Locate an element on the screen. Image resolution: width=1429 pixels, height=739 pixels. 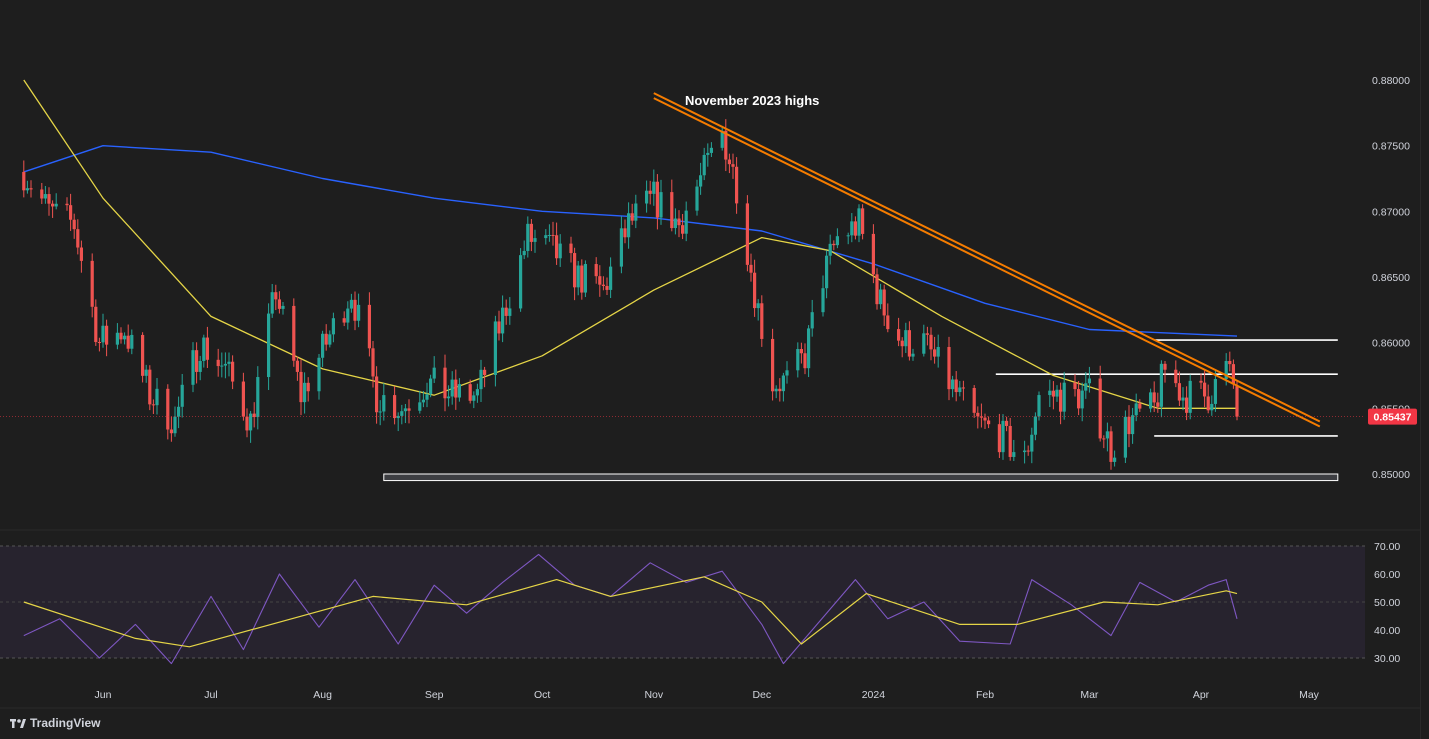
legend-close: 0.85437 is located at coordinates (336, 37).